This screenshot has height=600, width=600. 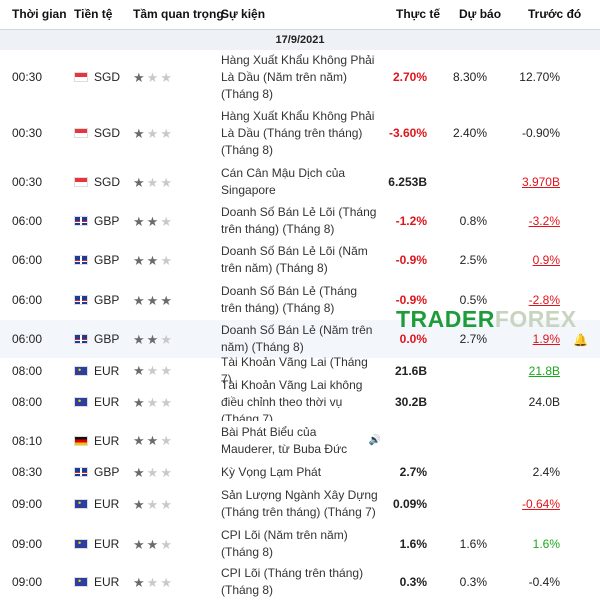 I want to click on event-time: 08:10, so click(x=27, y=440).